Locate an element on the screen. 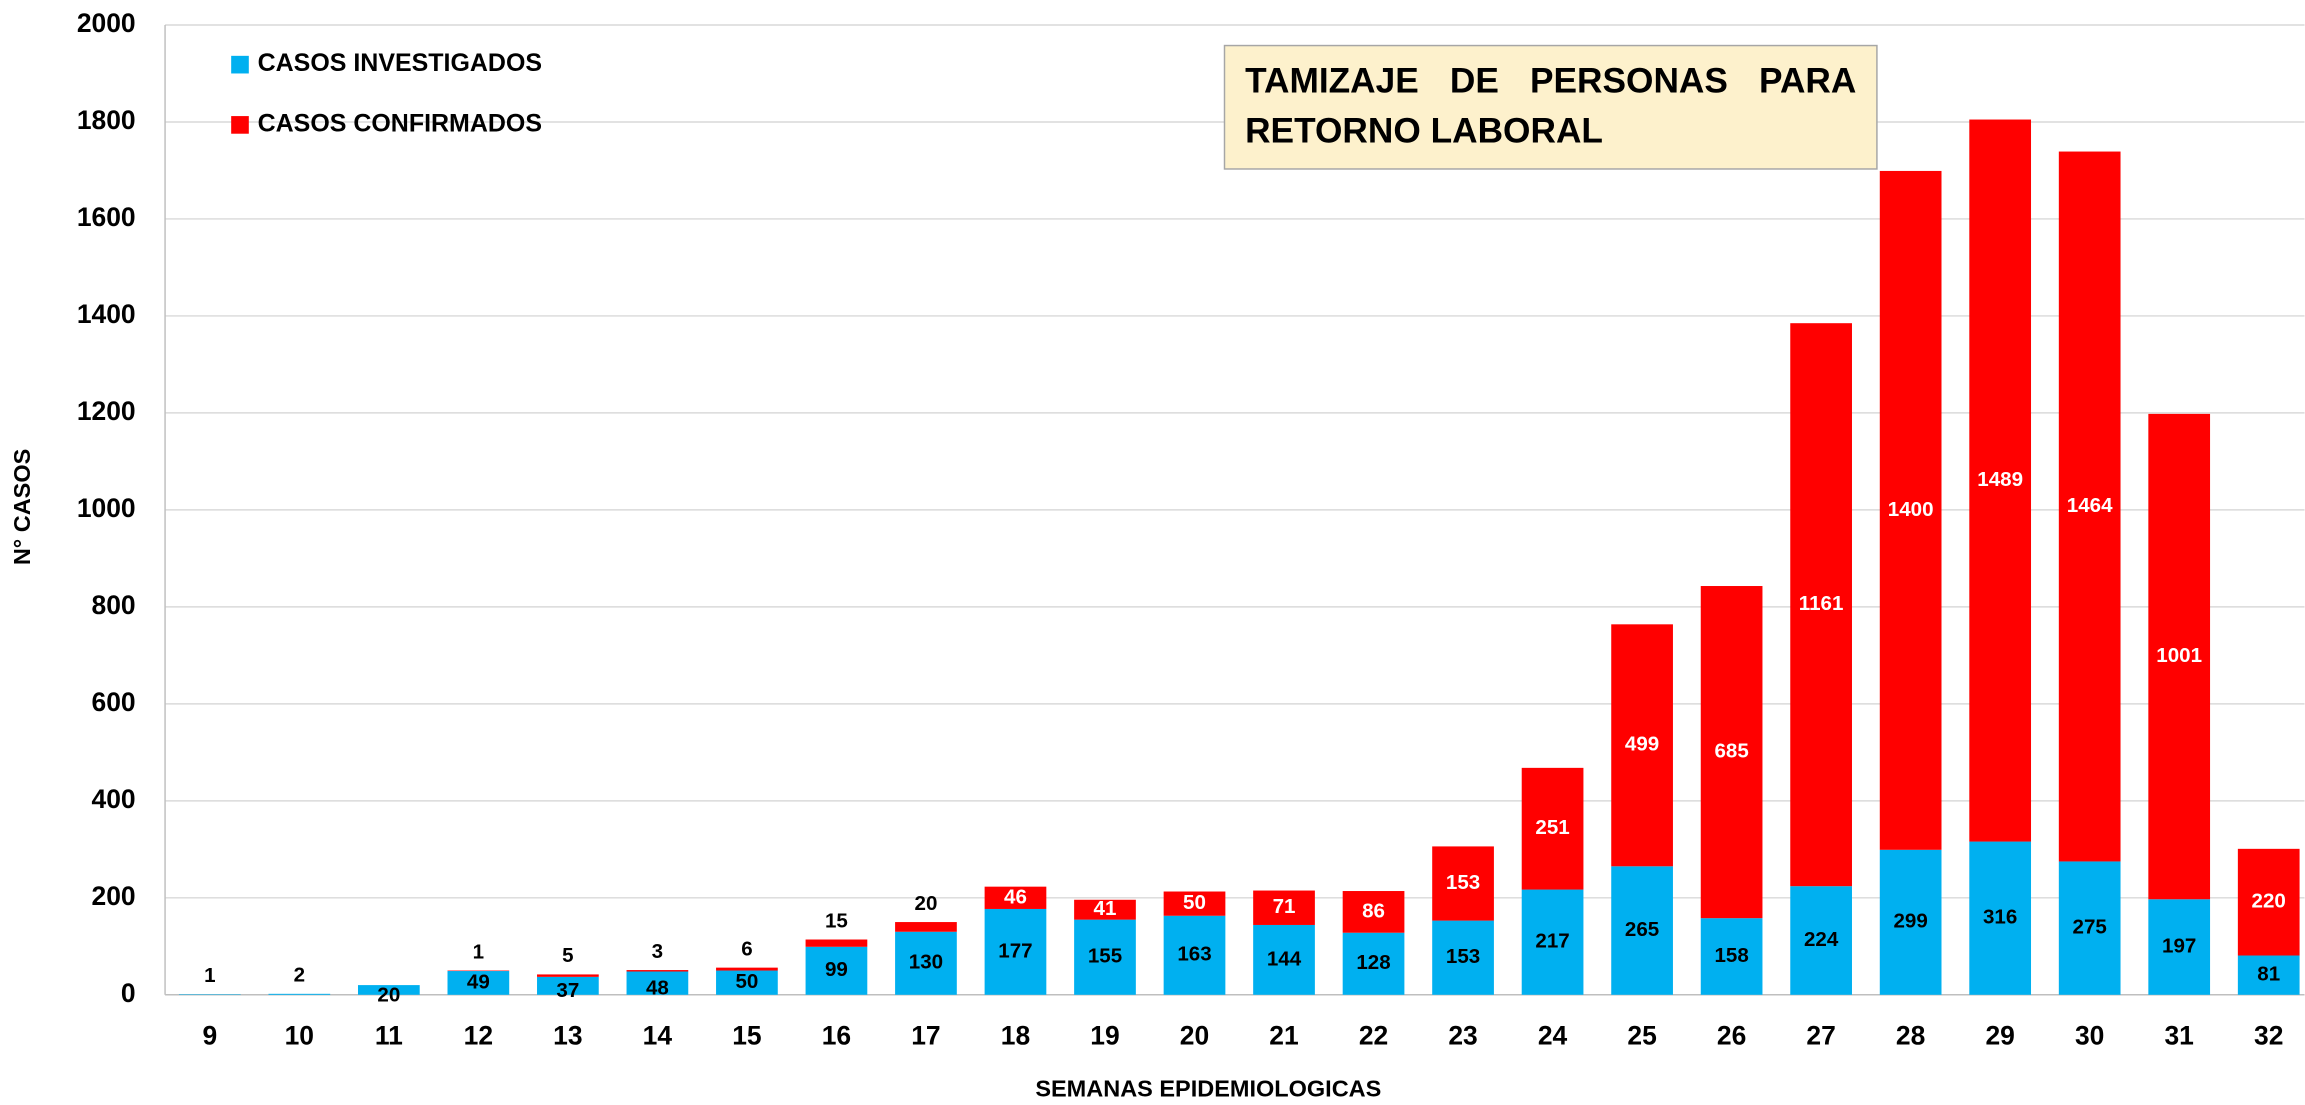  x-tick-label: 30 is located at coordinates (2089, 1035).